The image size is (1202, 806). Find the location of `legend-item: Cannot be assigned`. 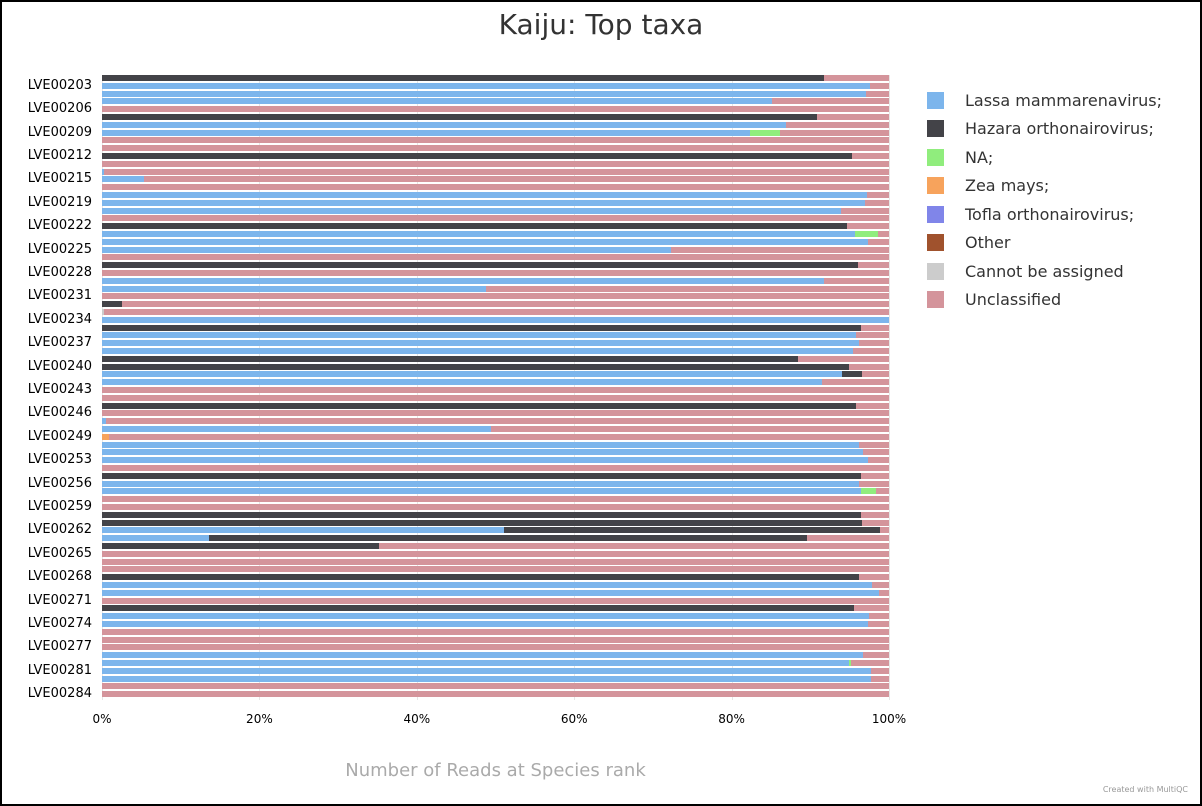

legend-item: Cannot be assigned is located at coordinates (1044, 271).